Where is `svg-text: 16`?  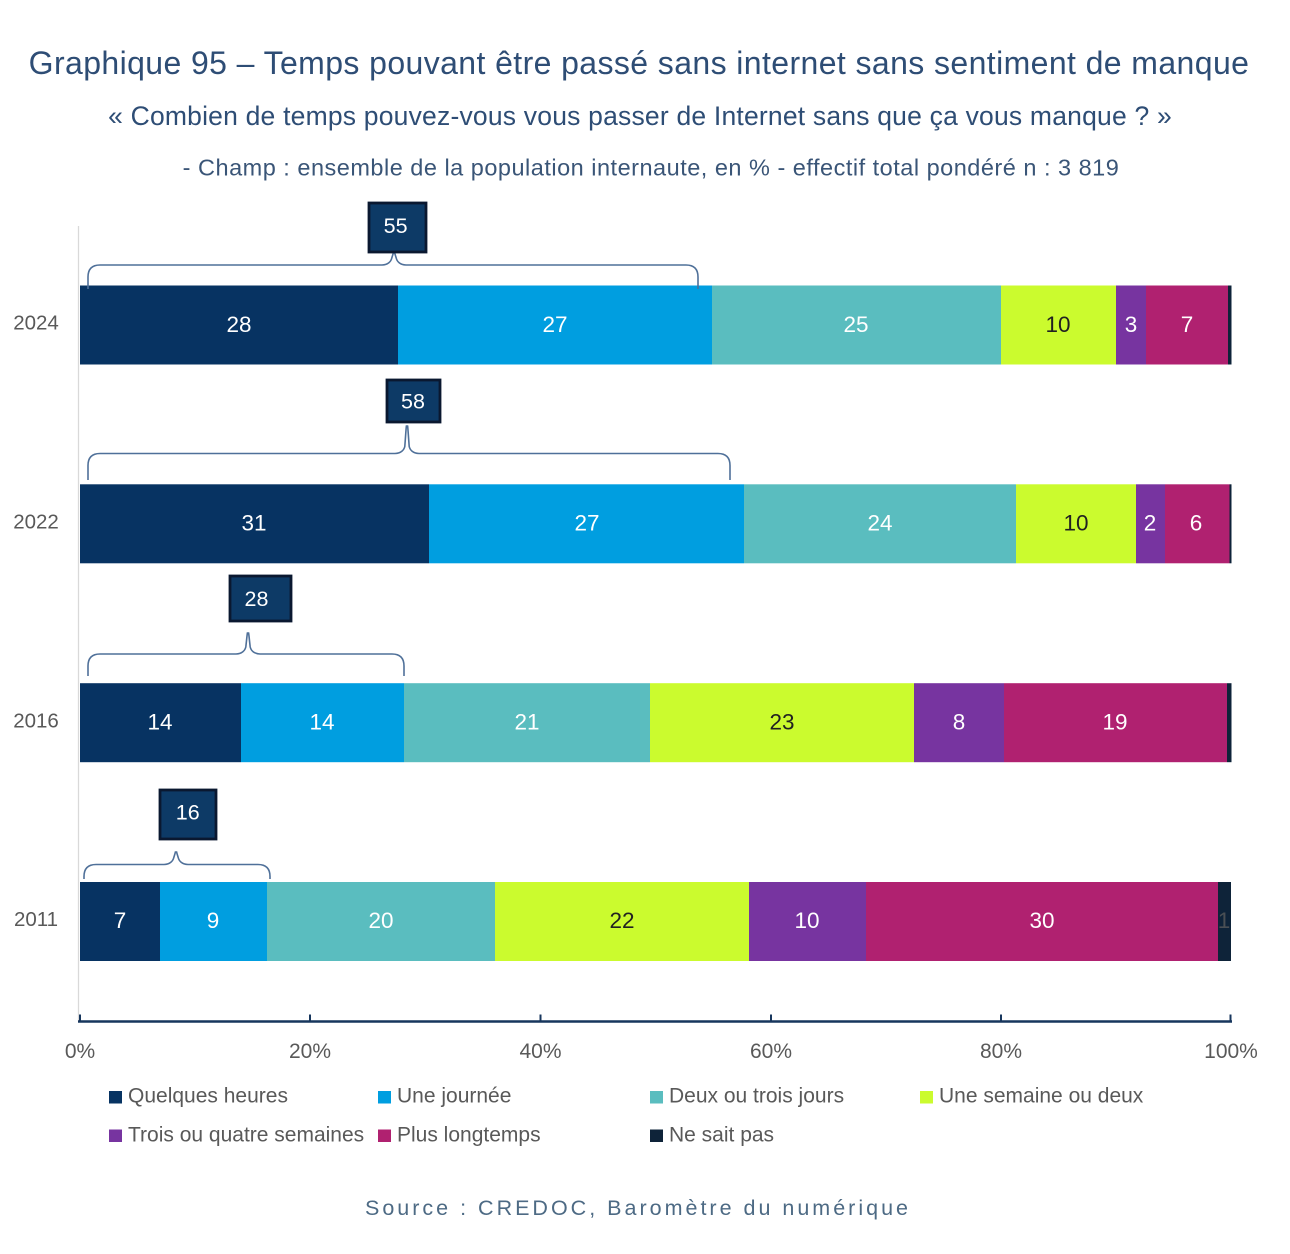 svg-text: 16 is located at coordinates (188, 813).